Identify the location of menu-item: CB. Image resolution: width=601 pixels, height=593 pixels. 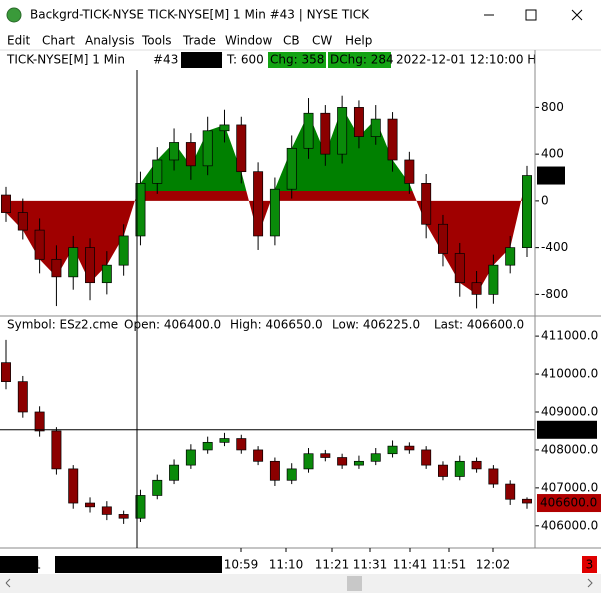
(291, 41).